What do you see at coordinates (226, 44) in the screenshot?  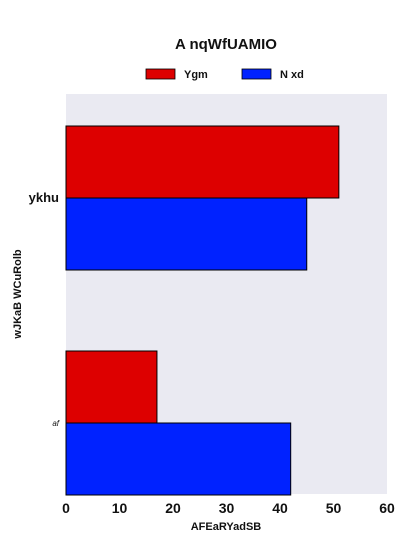 I see `chart-title: A nqWfUAMIO` at bounding box center [226, 44].